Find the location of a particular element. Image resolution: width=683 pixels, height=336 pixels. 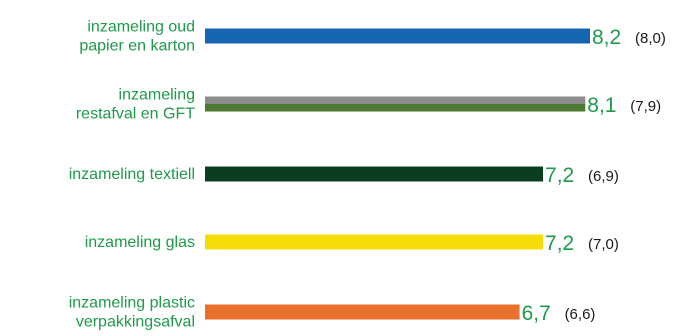

bar-group: inzameling oud papier en karton 8,2 (8,0) is located at coordinates (372, 37).